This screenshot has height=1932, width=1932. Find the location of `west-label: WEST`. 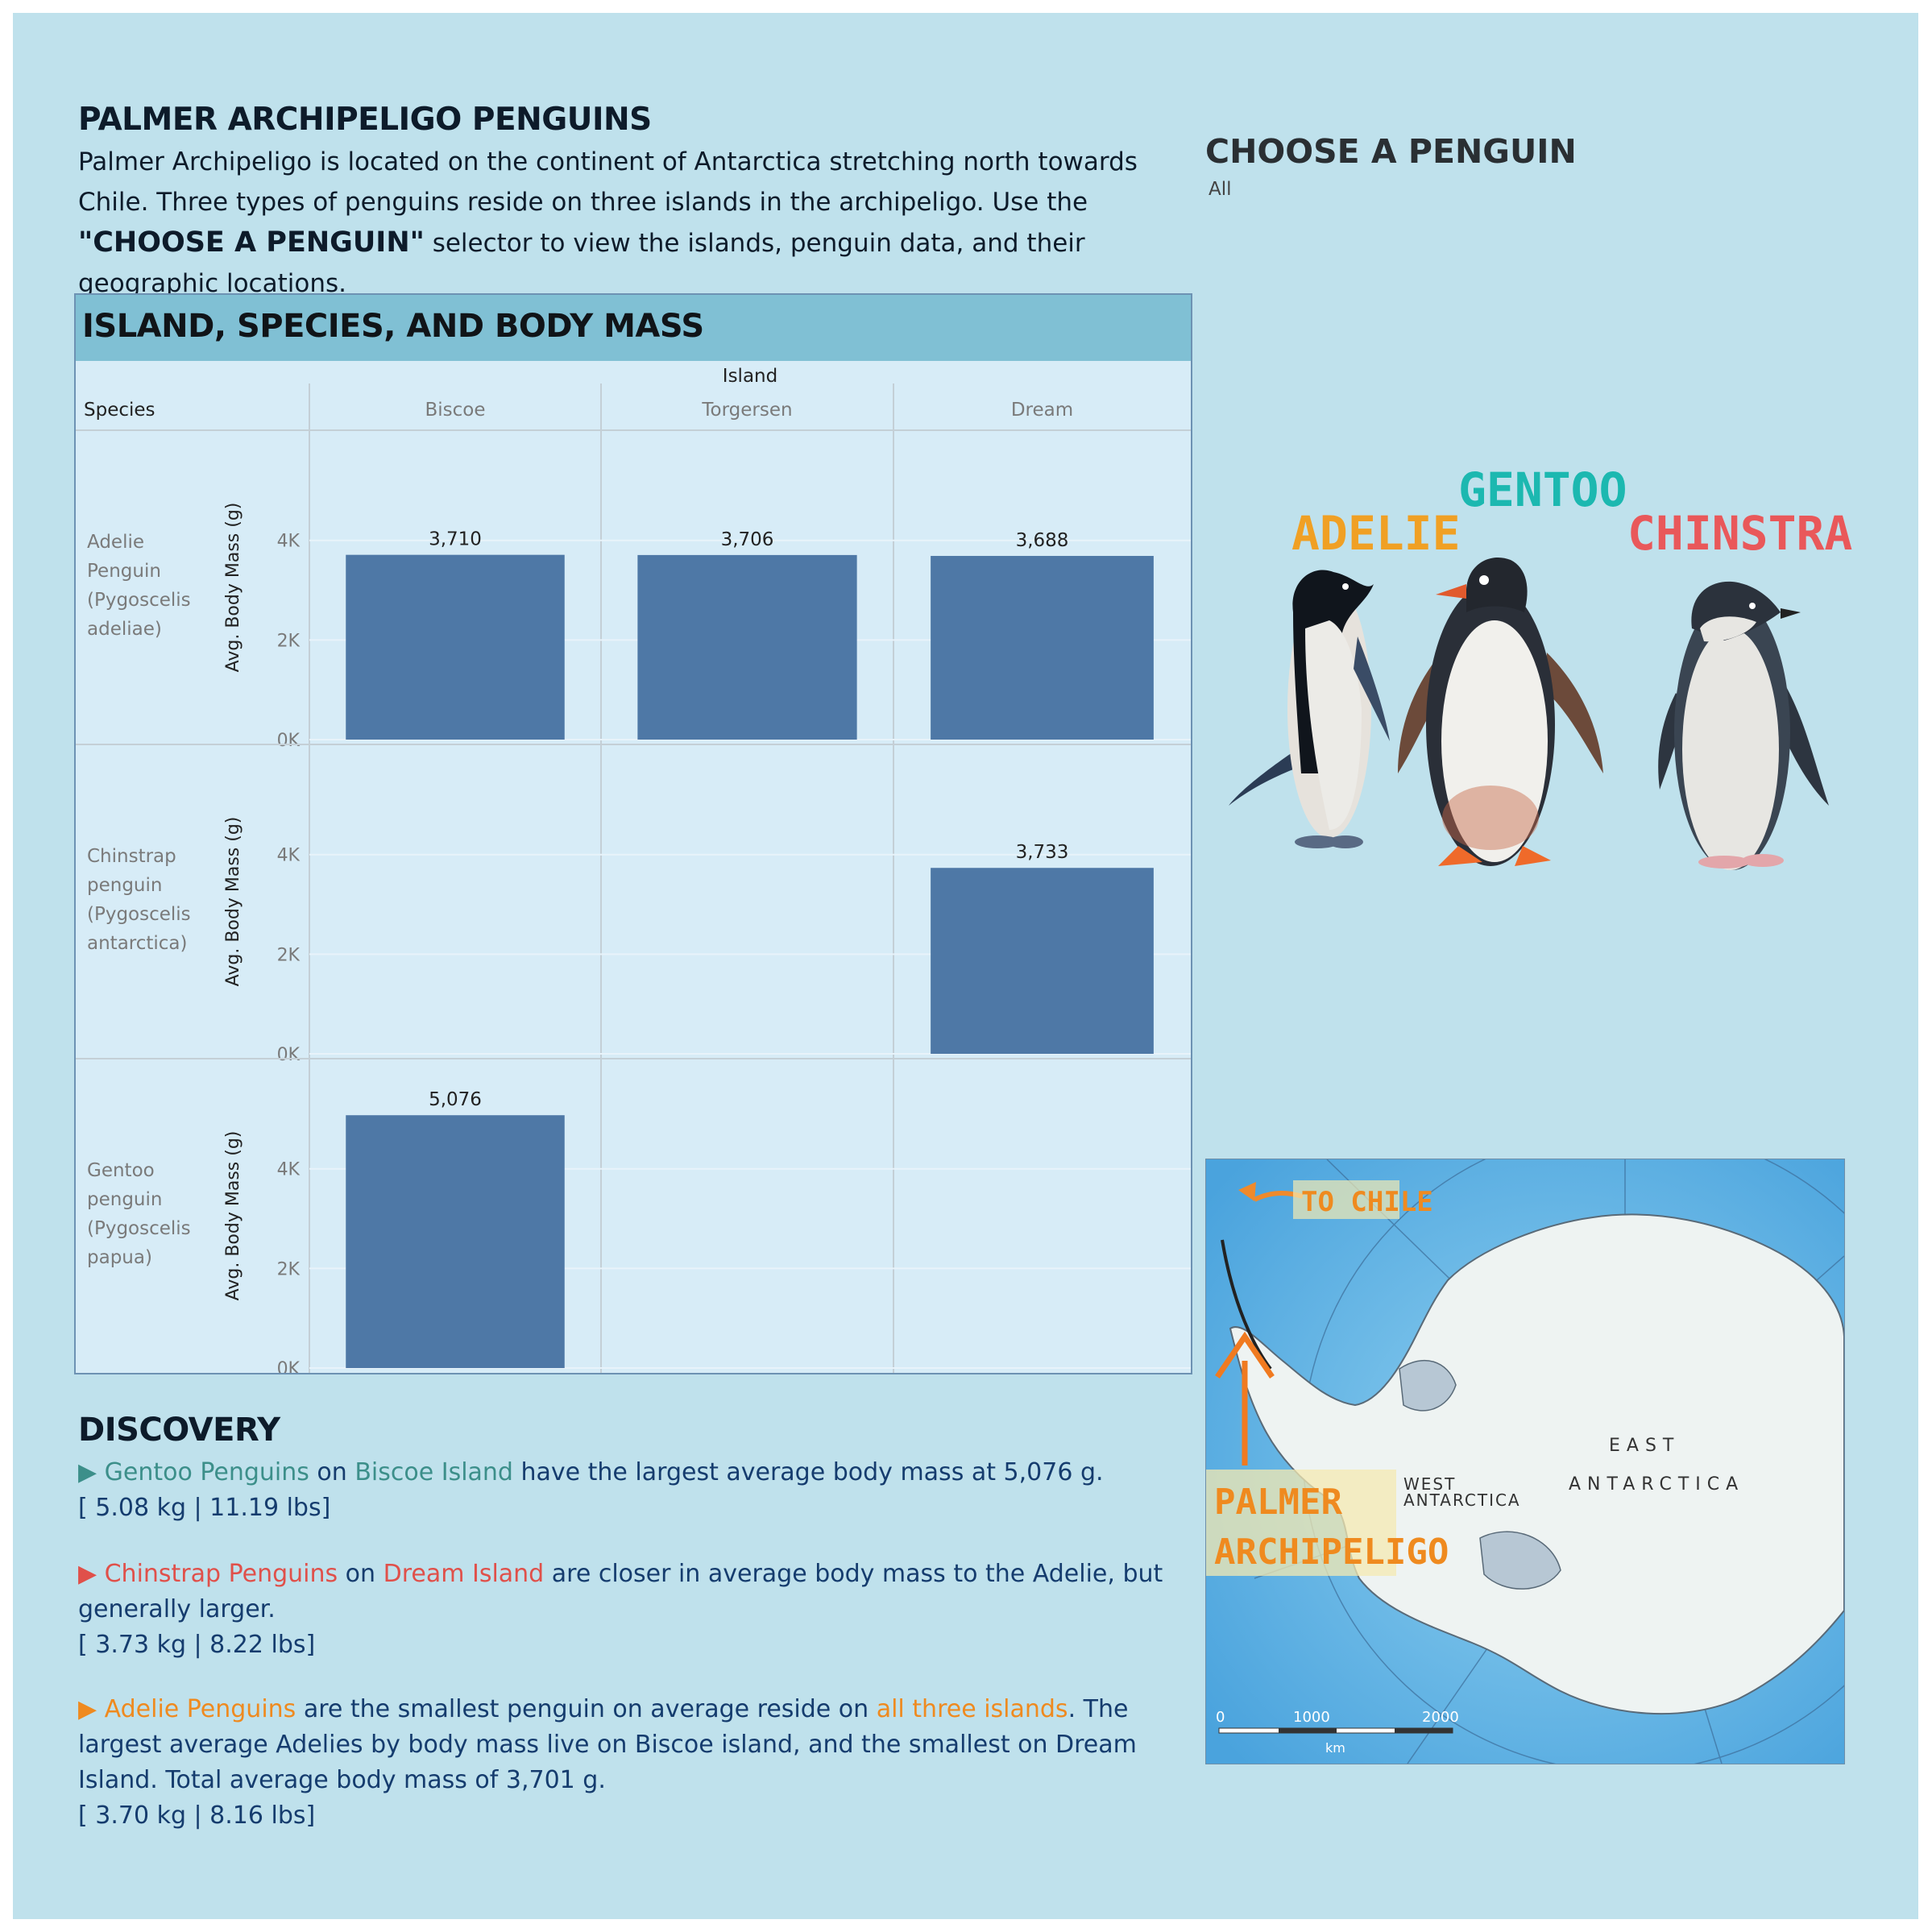

west-label: WEST is located at coordinates (1429, 1484).